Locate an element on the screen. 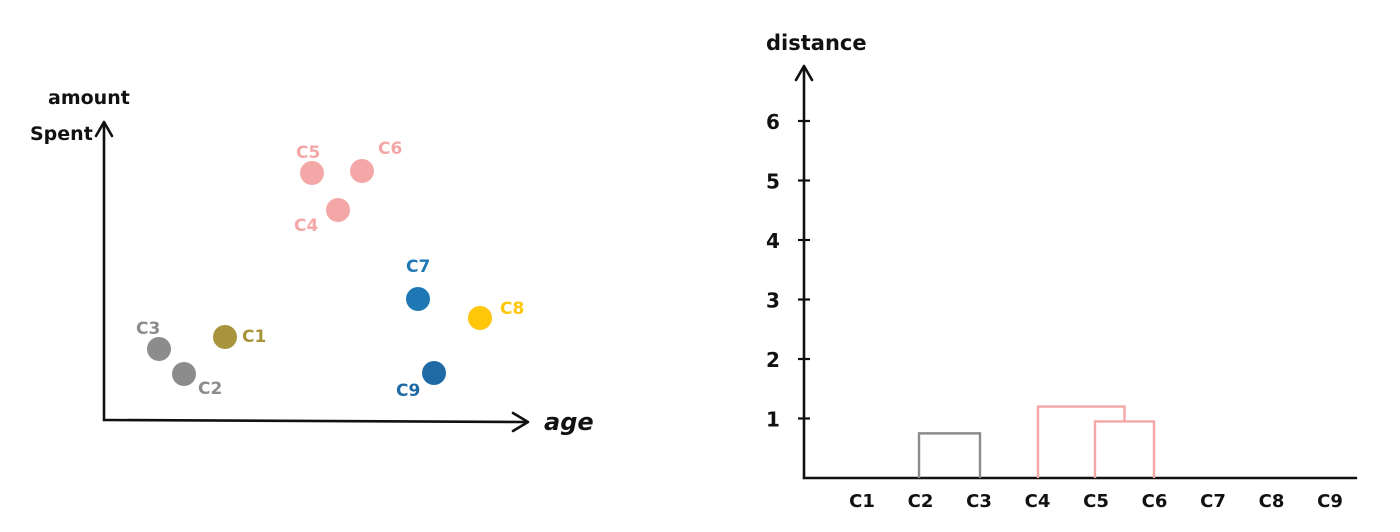 Image resolution: width=1400 pixels, height=532 pixels. scatter-y-arrowhead is located at coordinates (104, 129).